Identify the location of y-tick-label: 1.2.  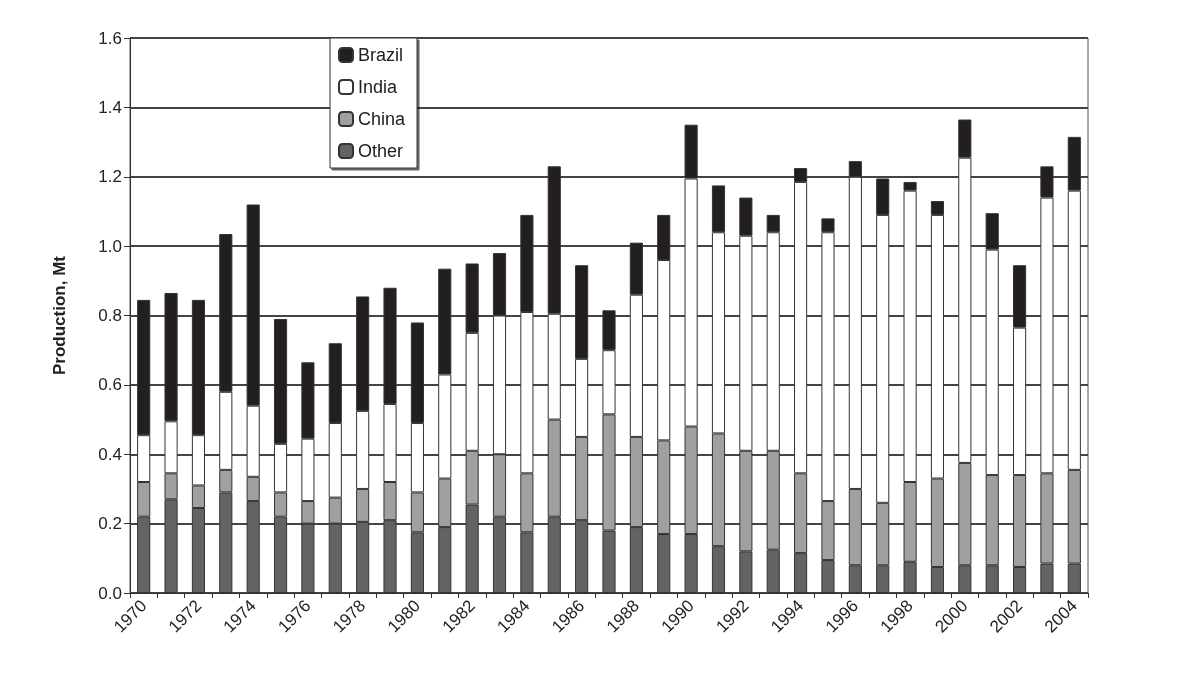
(110, 177).